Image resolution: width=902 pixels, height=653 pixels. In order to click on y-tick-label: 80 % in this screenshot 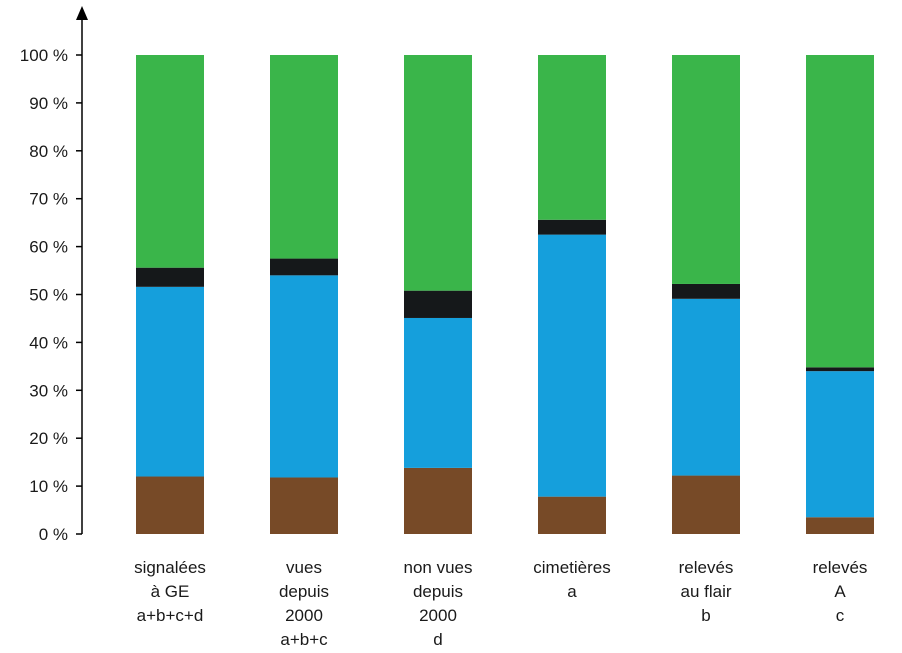, I will do `click(48, 151)`.